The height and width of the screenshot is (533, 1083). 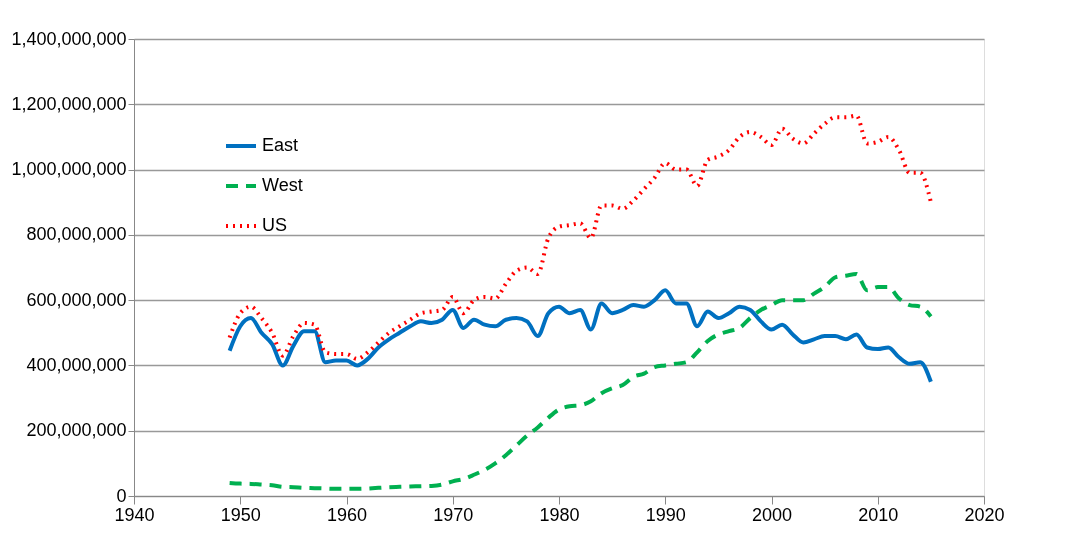 What do you see at coordinates (134, 514) in the screenshot?
I see `x-tick-label: 1940` at bounding box center [134, 514].